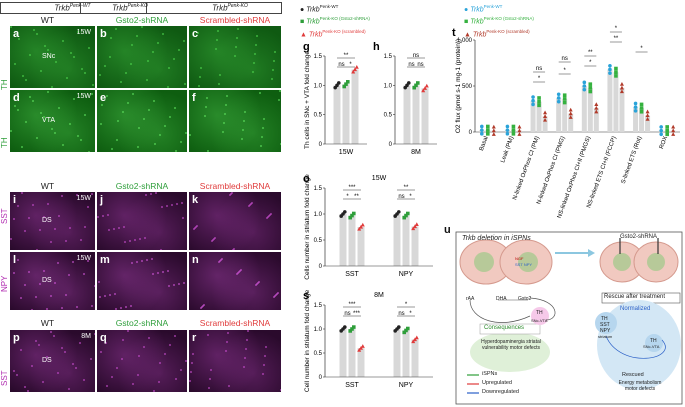  Describe the element at coordinates (142, 20) in the screenshot. I see `condition-gsto2: Gsto2-shRNA` at that location.